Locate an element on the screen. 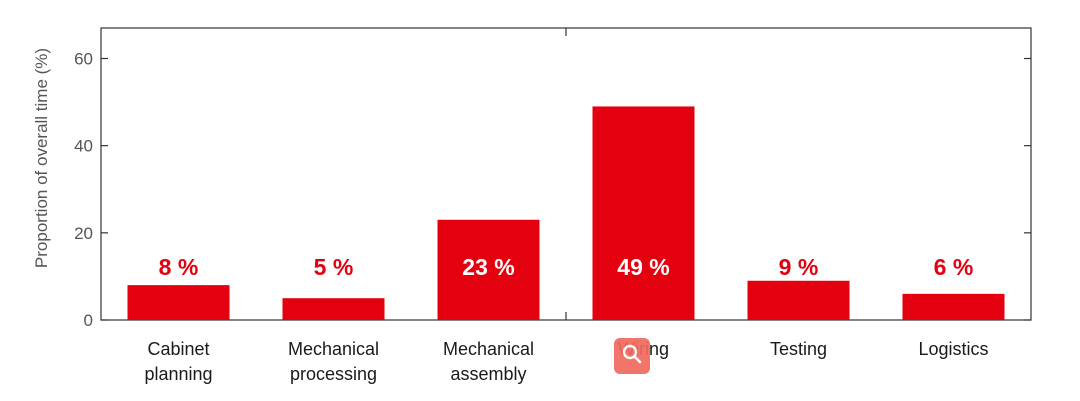  zoom-button is located at coordinates (632, 356).